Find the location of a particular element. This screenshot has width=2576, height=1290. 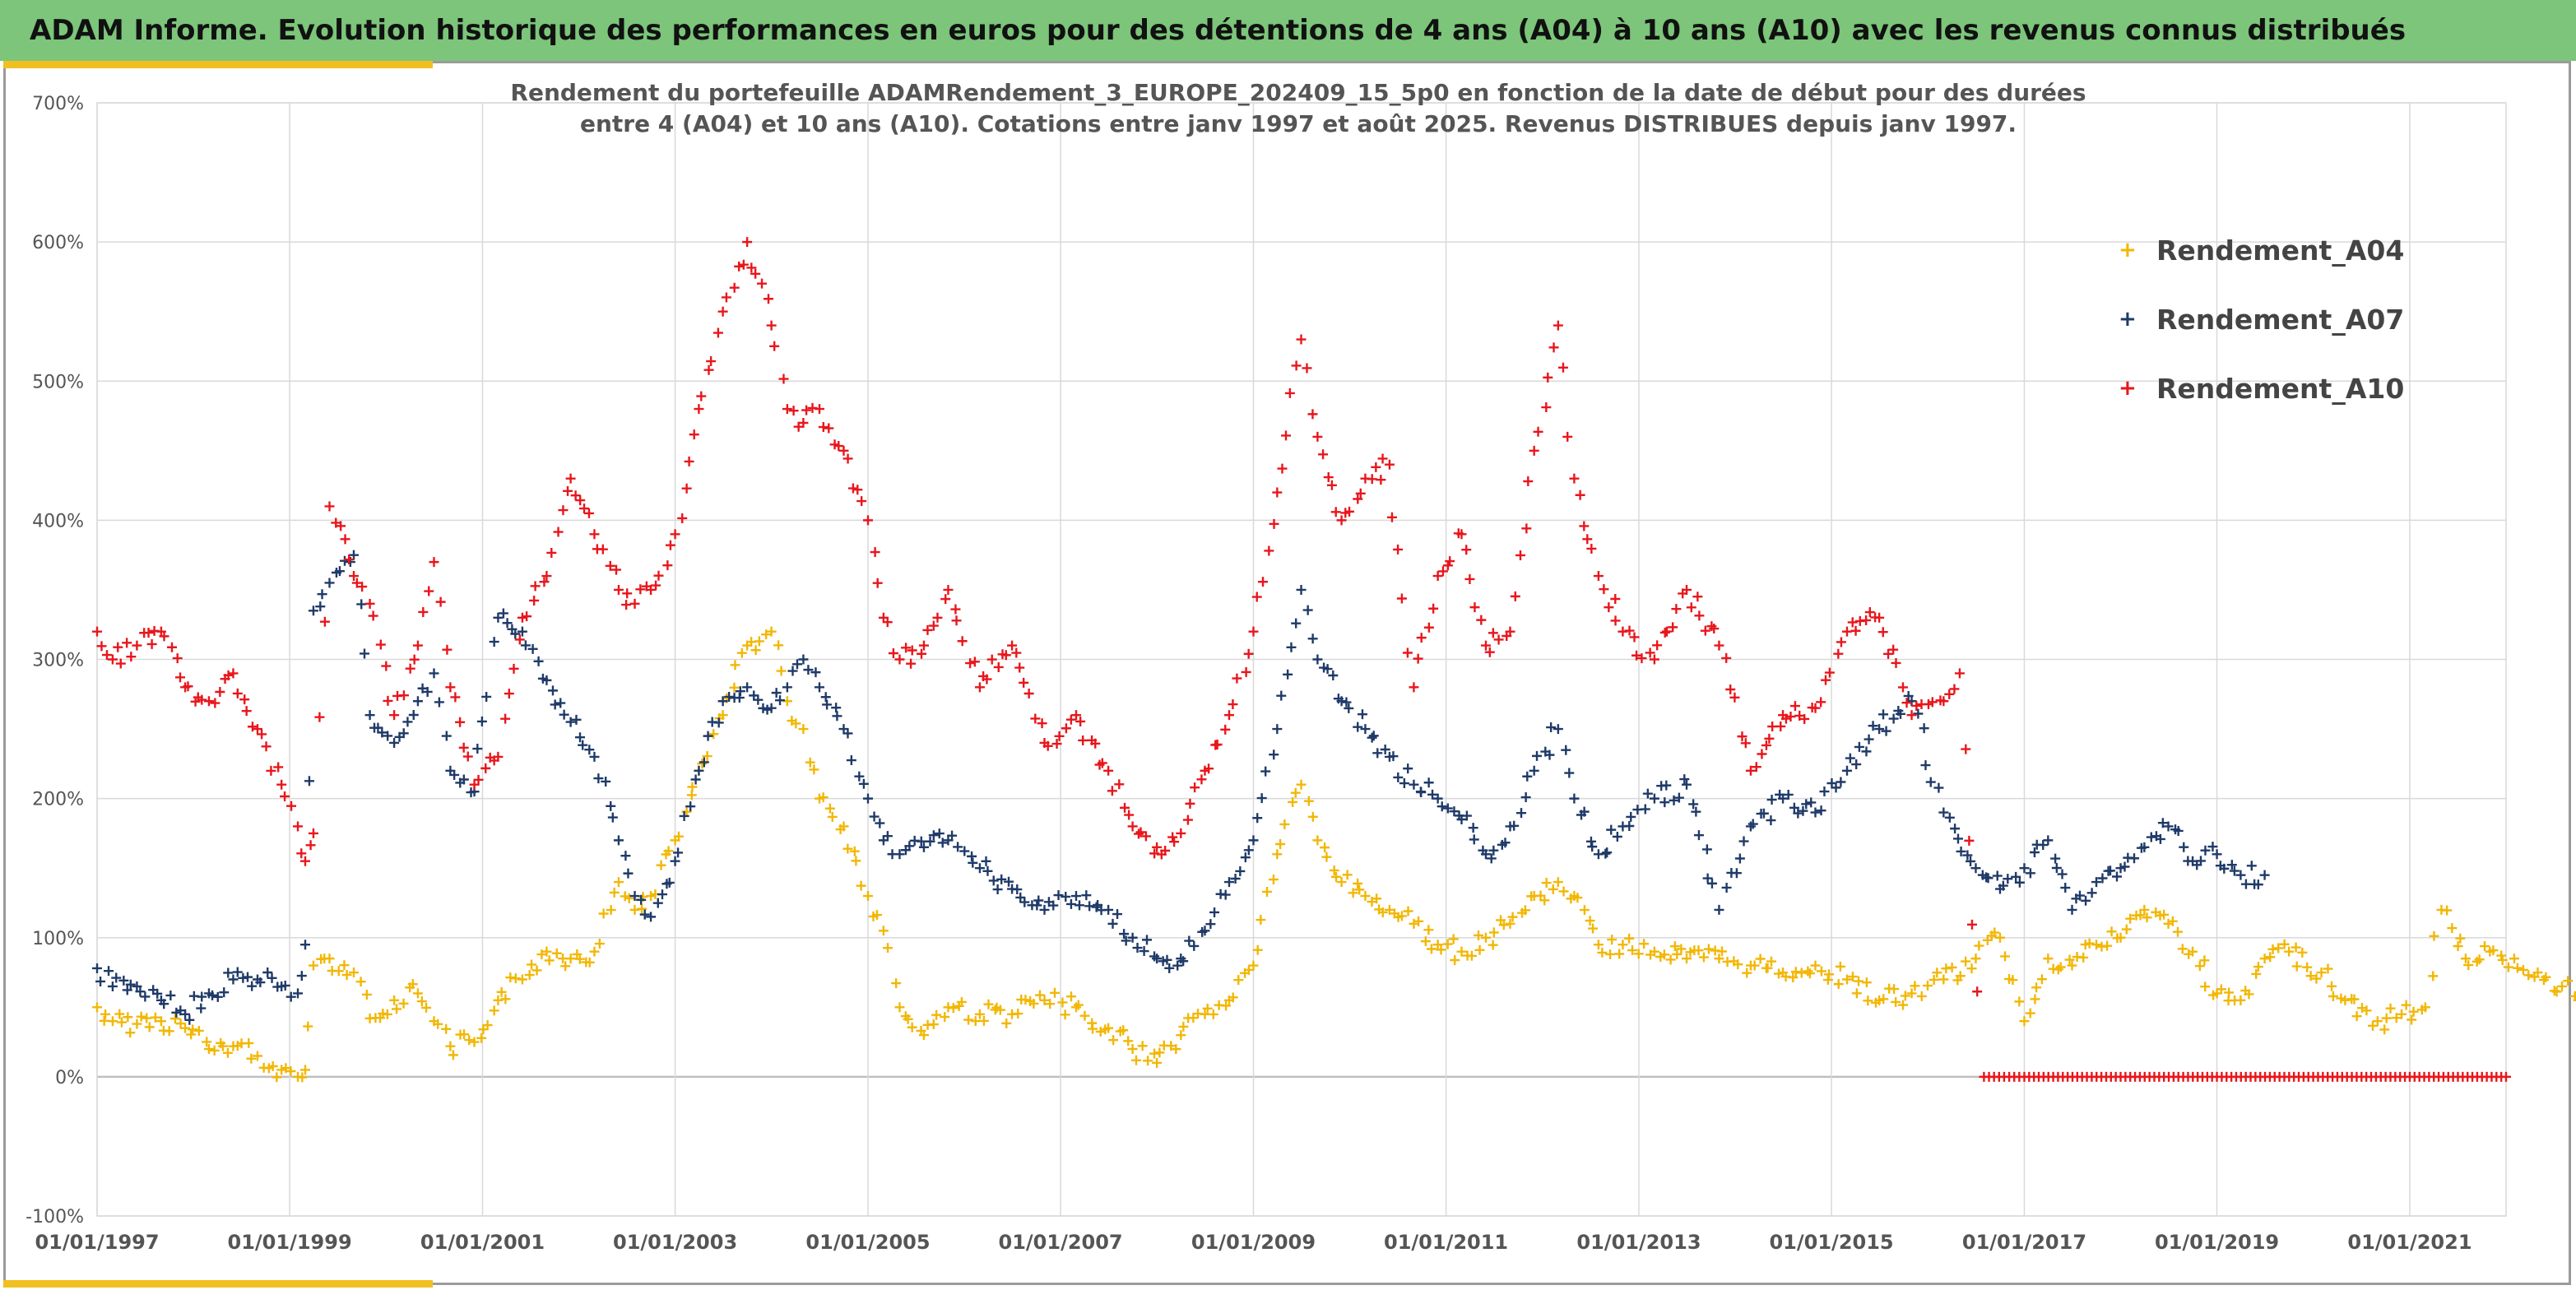

y-tick-label: 500% is located at coordinates (58, 382).